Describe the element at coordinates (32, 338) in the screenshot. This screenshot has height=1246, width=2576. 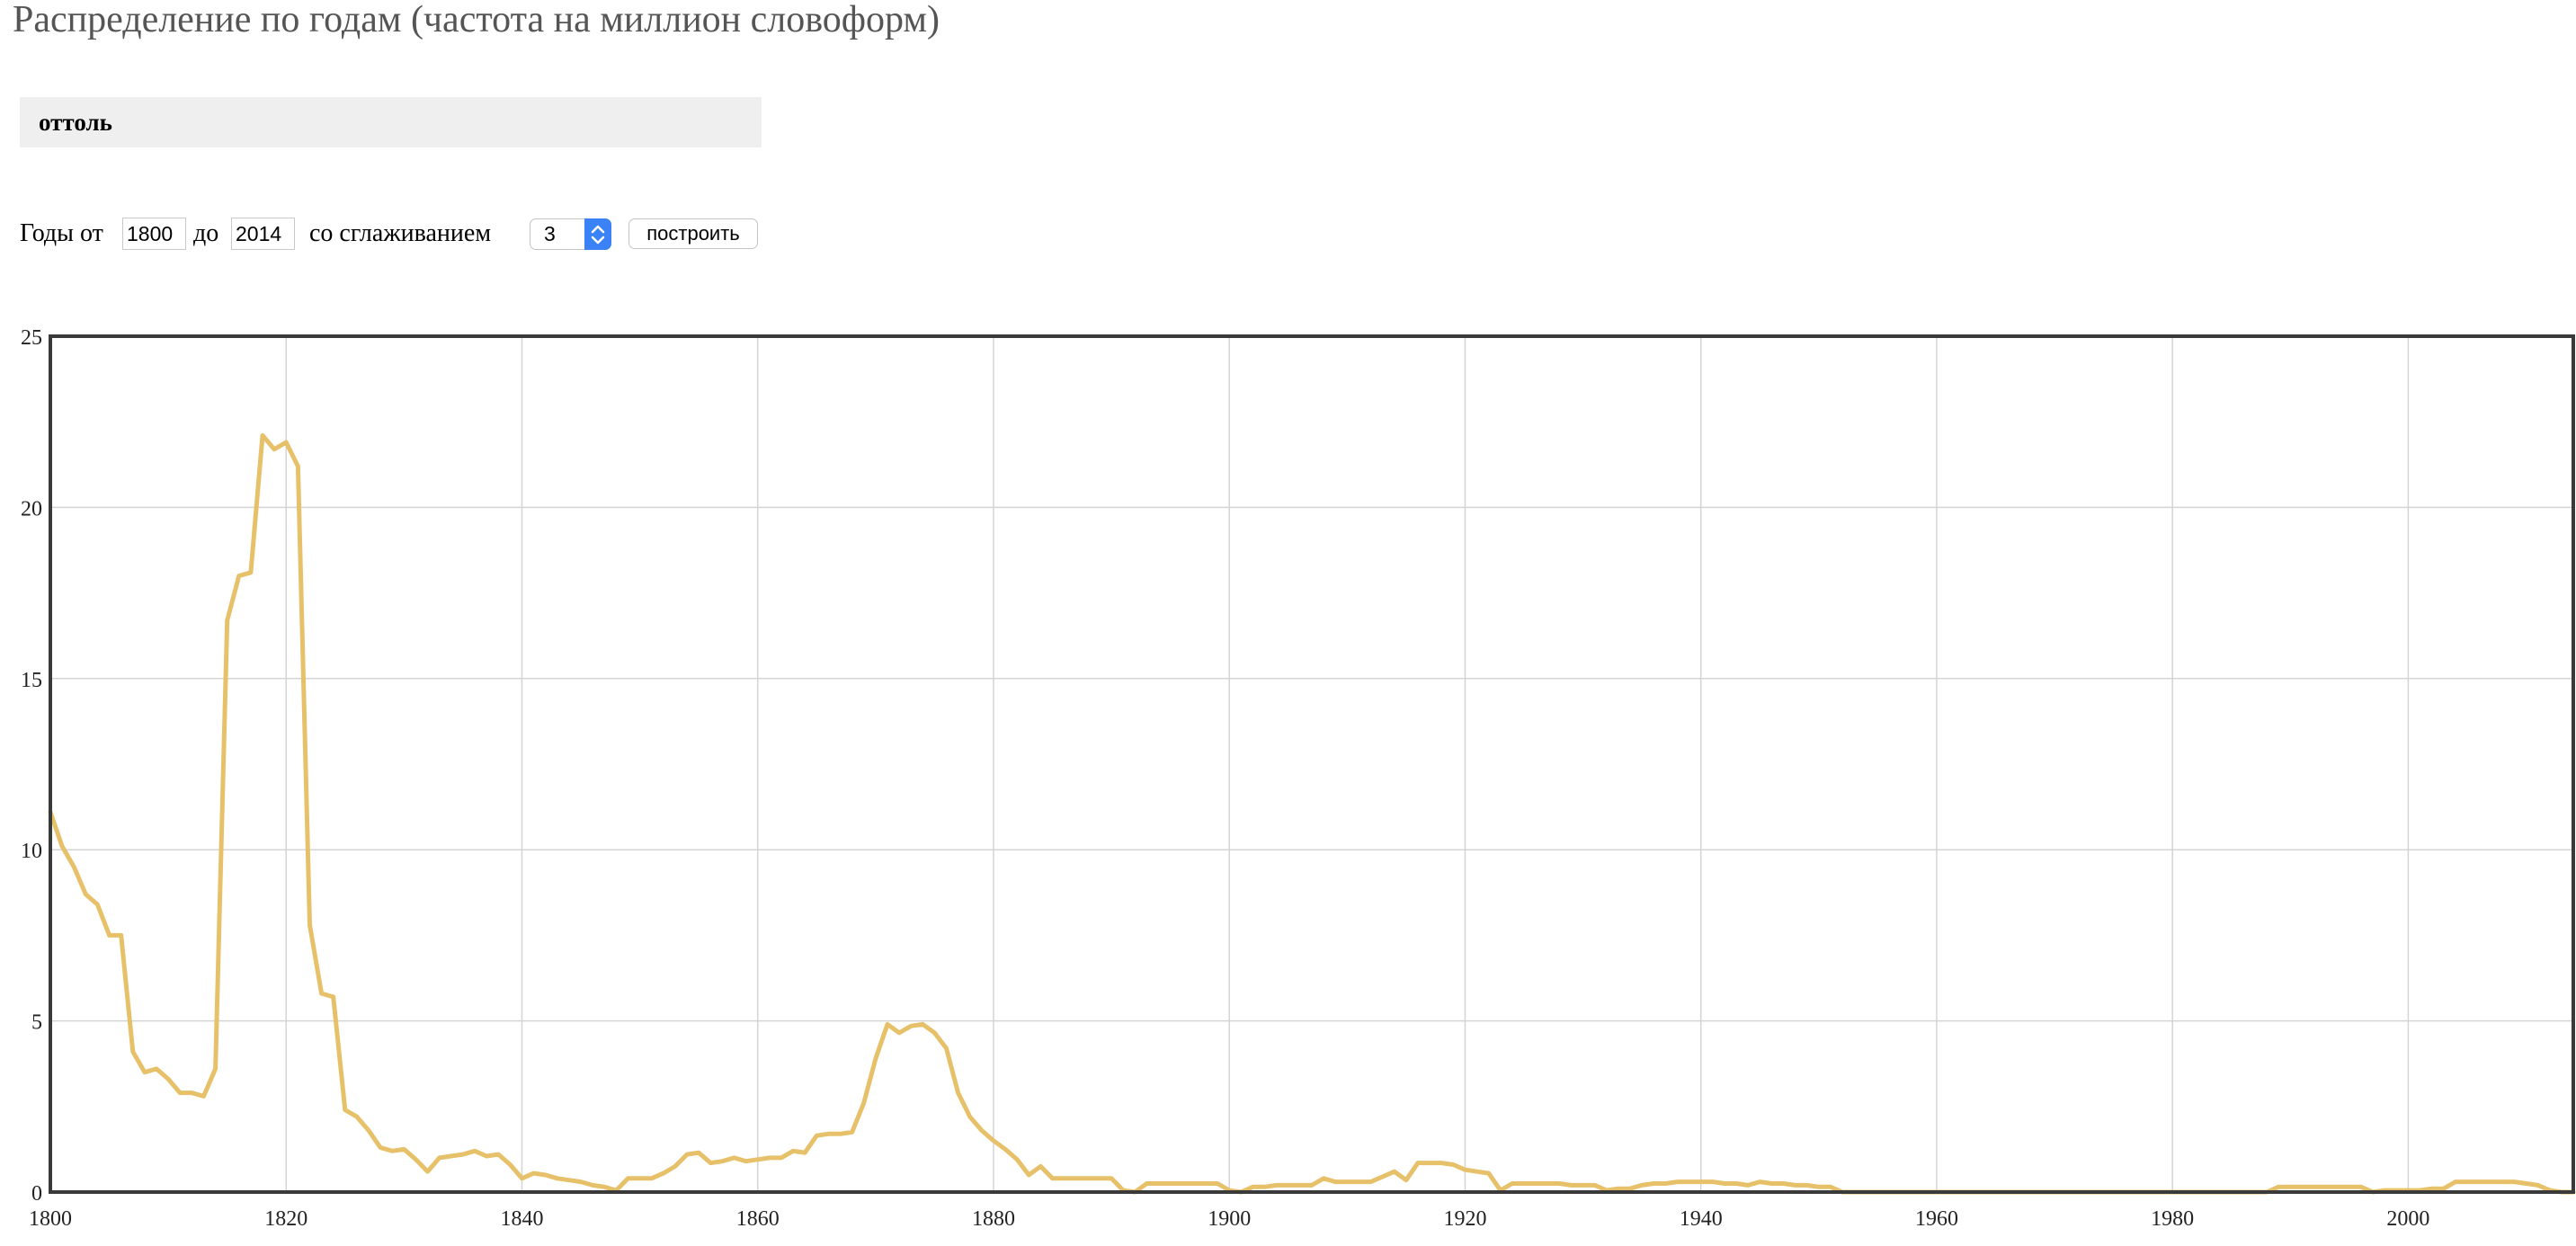
I see `y-tick-label: 25` at that location.